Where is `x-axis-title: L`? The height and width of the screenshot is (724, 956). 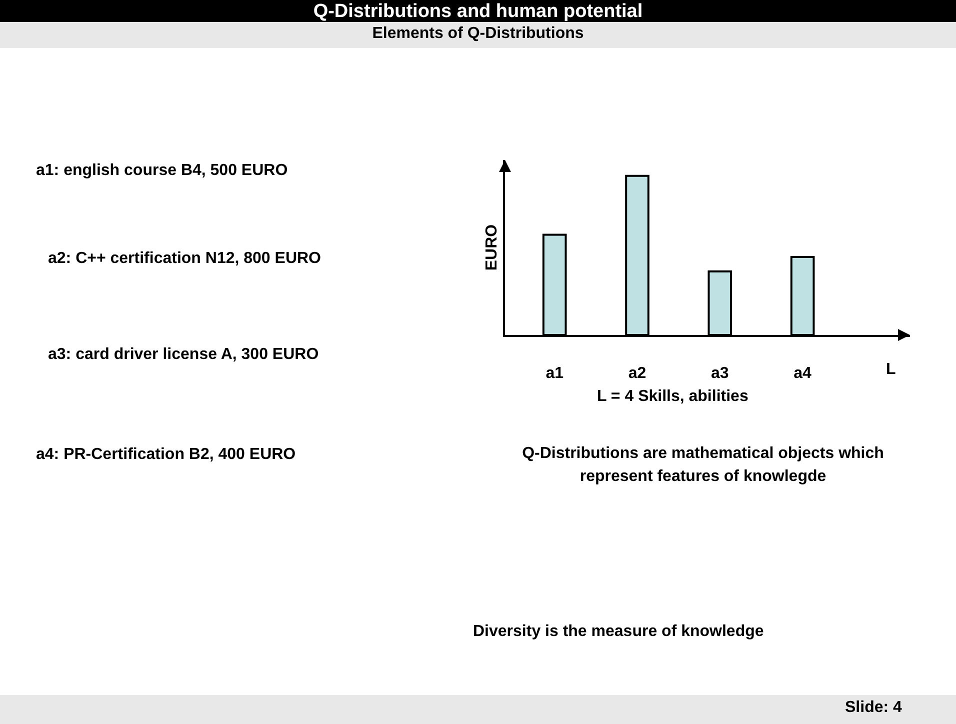
x-axis-title: L is located at coordinates (891, 369).